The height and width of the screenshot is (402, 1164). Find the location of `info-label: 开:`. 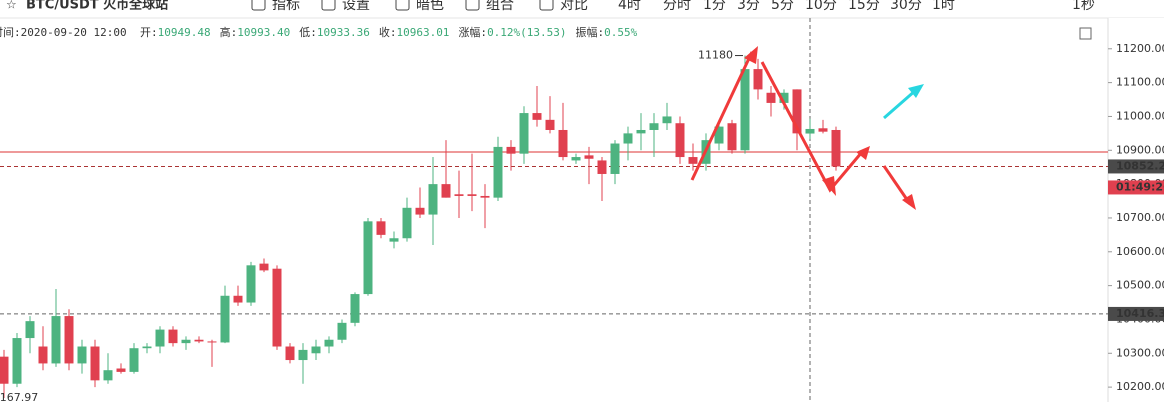

info-label: 开: is located at coordinates (149, 32).